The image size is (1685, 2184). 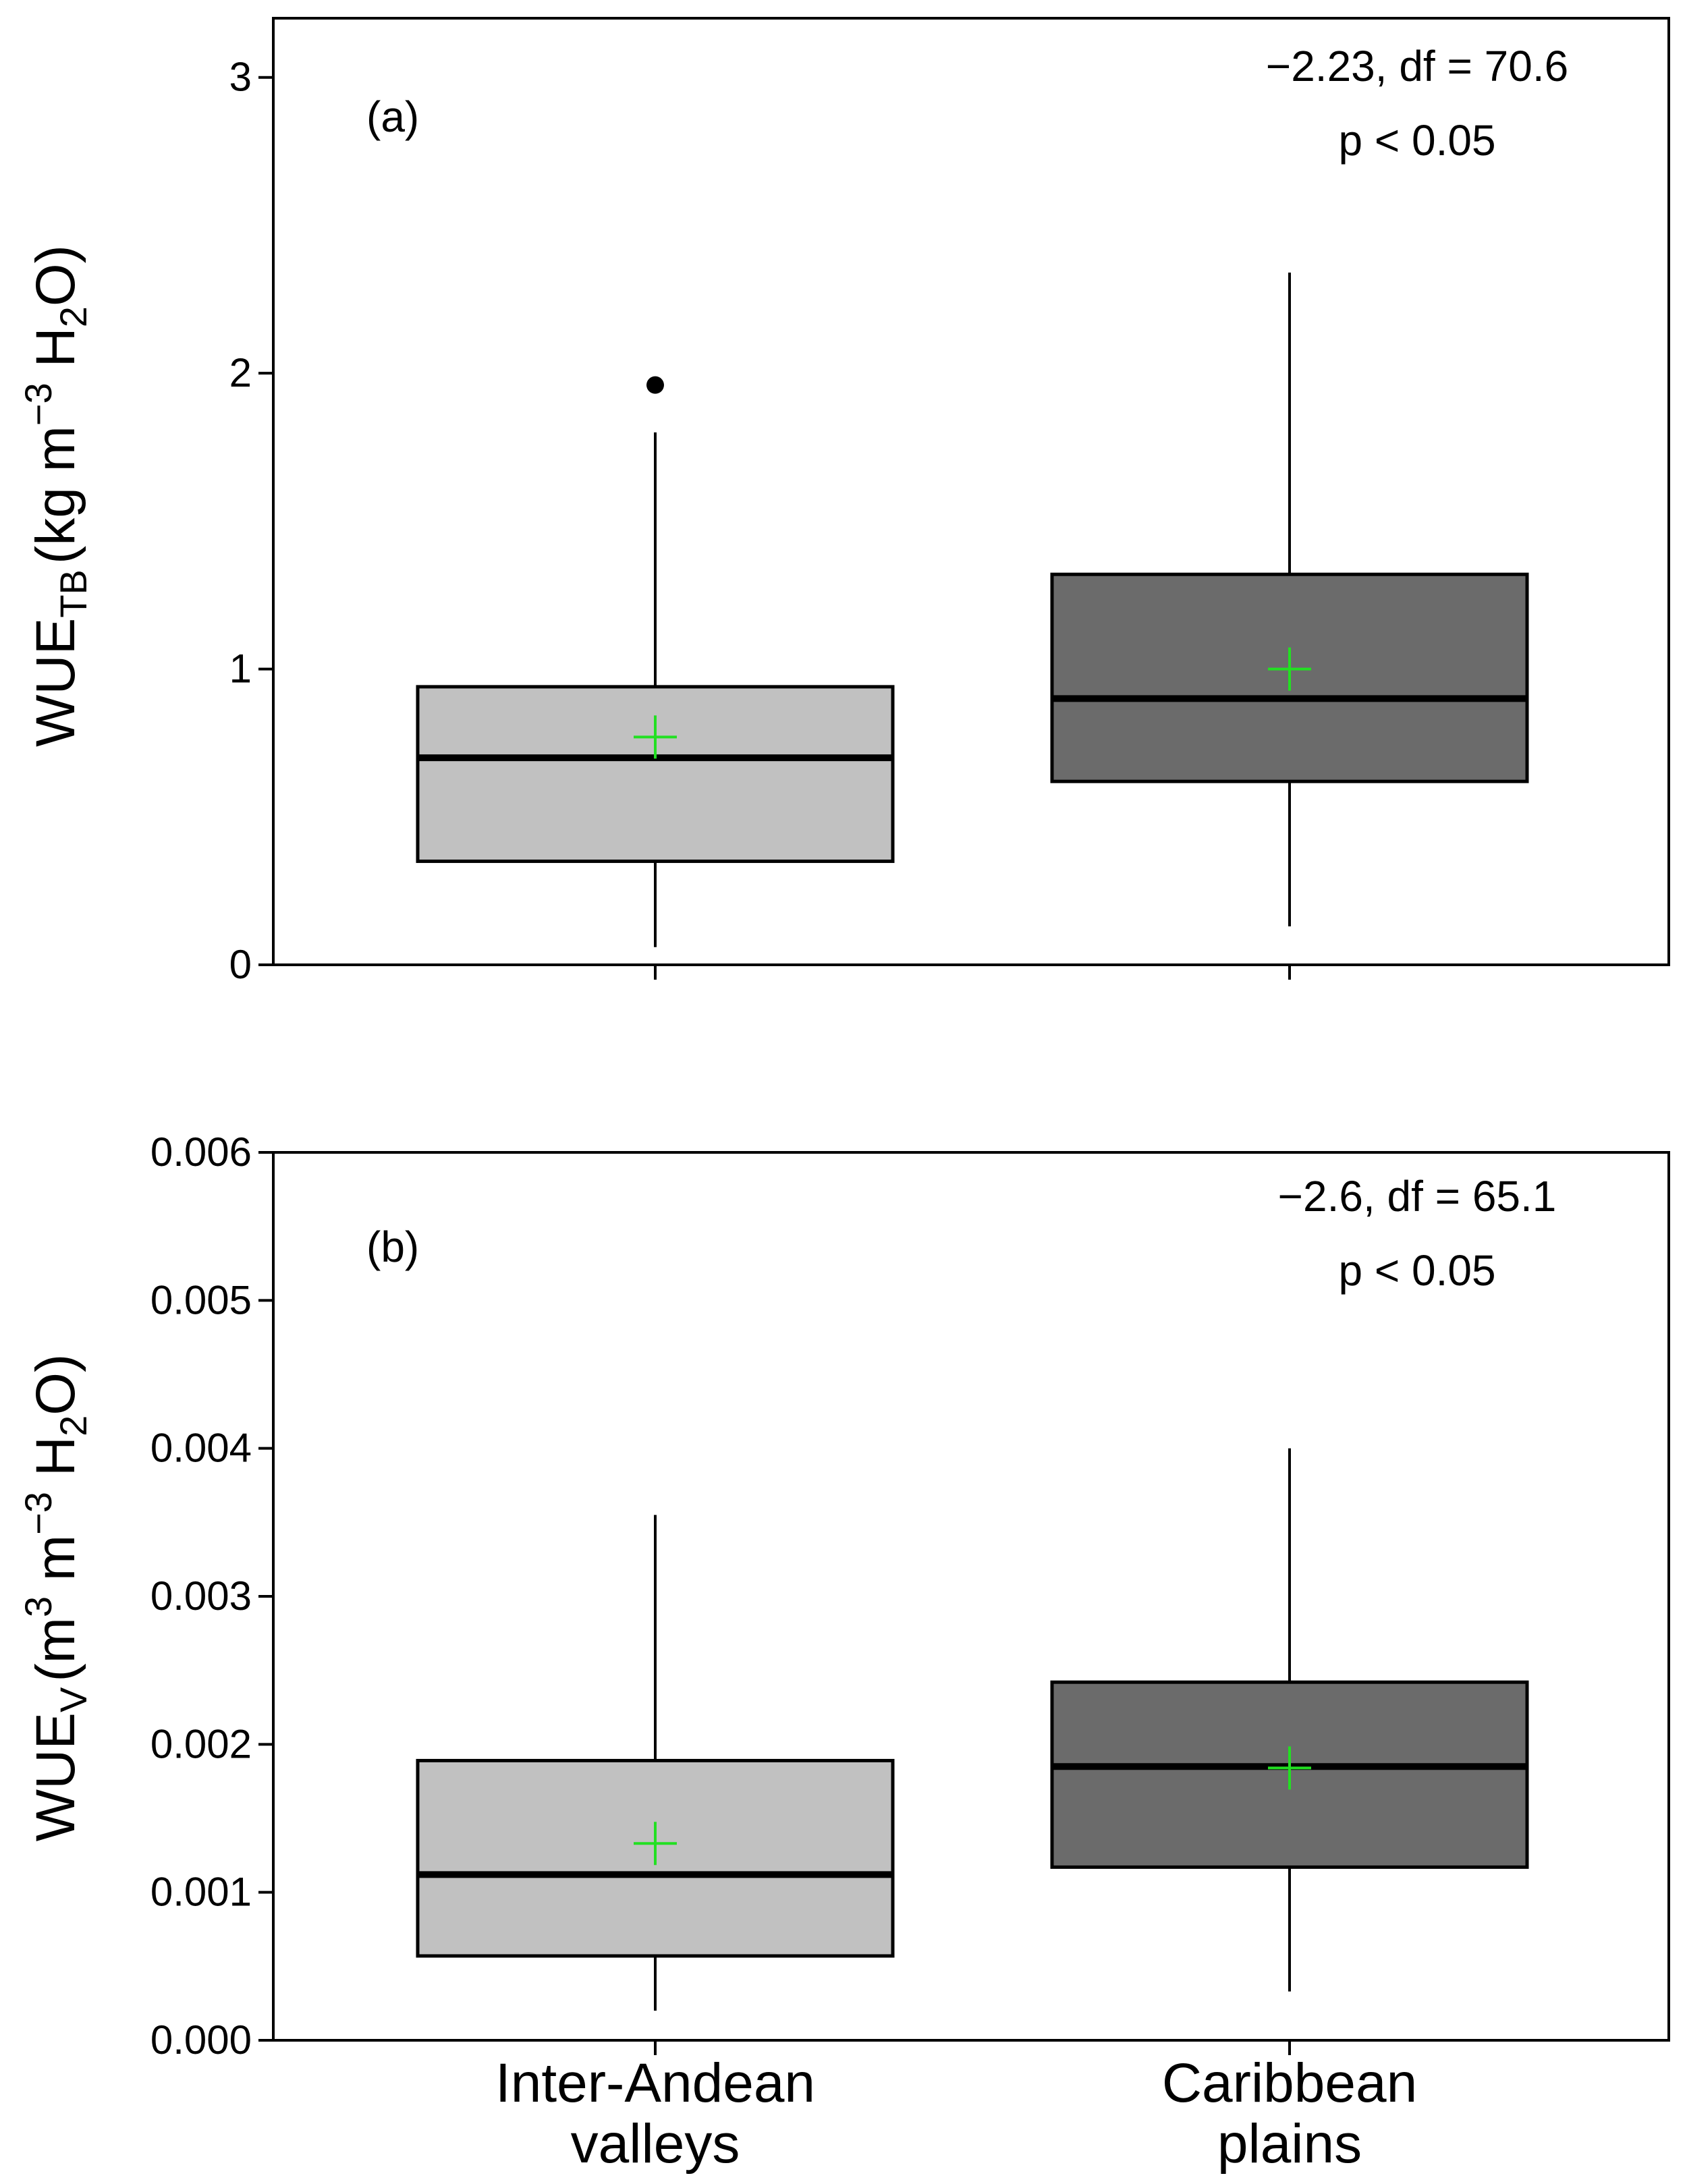 What do you see at coordinates (392, 116) in the screenshot?
I see `panel-a-label: (a)` at bounding box center [392, 116].